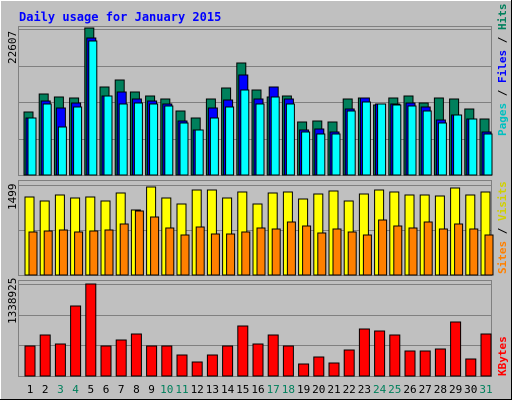 This screenshot has width=512, height=405. Describe the element at coordinates (12, 301) in the screenshot. I see `kbytes-ymax-label: 1338925` at that location.